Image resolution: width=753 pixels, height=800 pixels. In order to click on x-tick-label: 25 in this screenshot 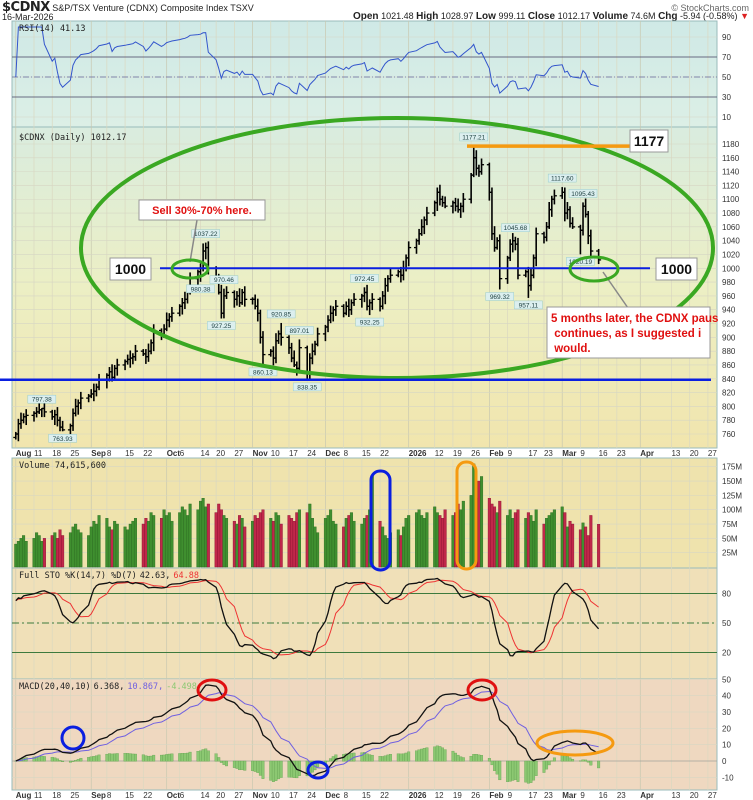, I will do `click(74, 795)`.